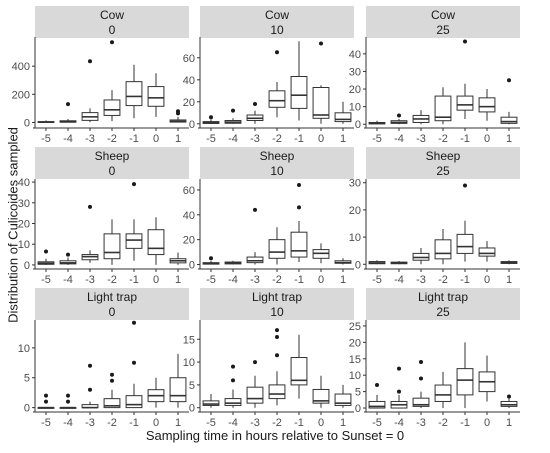 Image resolution: width=550 pixels, height=453 pixels. Describe the element at coordinates (399, 423) in the screenshot. I see `panel-9-x-tick-label: -4` at that location.